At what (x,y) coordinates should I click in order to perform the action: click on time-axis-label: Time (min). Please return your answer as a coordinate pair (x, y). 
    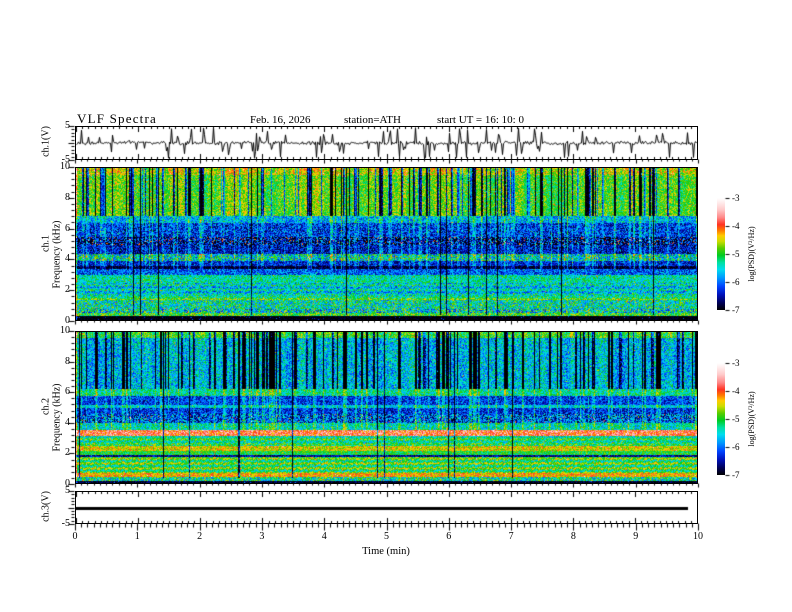
    Looking at the image, I should click on (386, 551).